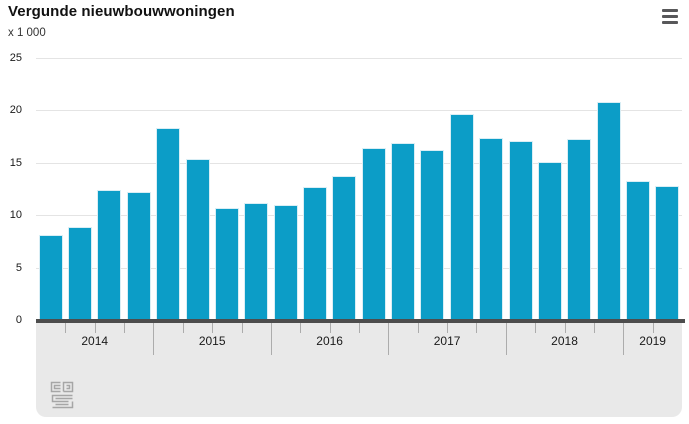 Image resolution: width=689 pixels, height=424 pixels. What do you see at coordinates (121, 11) in the screenshot?
I see `chart-title: Vergunde nieuwbouwwoningen` at bounding box center [121, 11].